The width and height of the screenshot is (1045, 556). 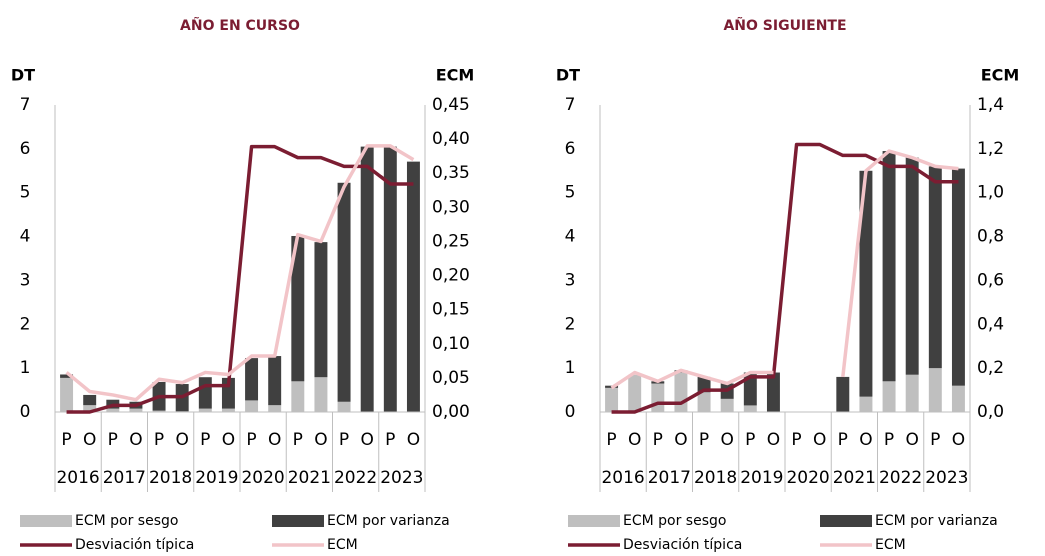 I want to click on legend-label: Desviación típica, so click(x=134, y=545).